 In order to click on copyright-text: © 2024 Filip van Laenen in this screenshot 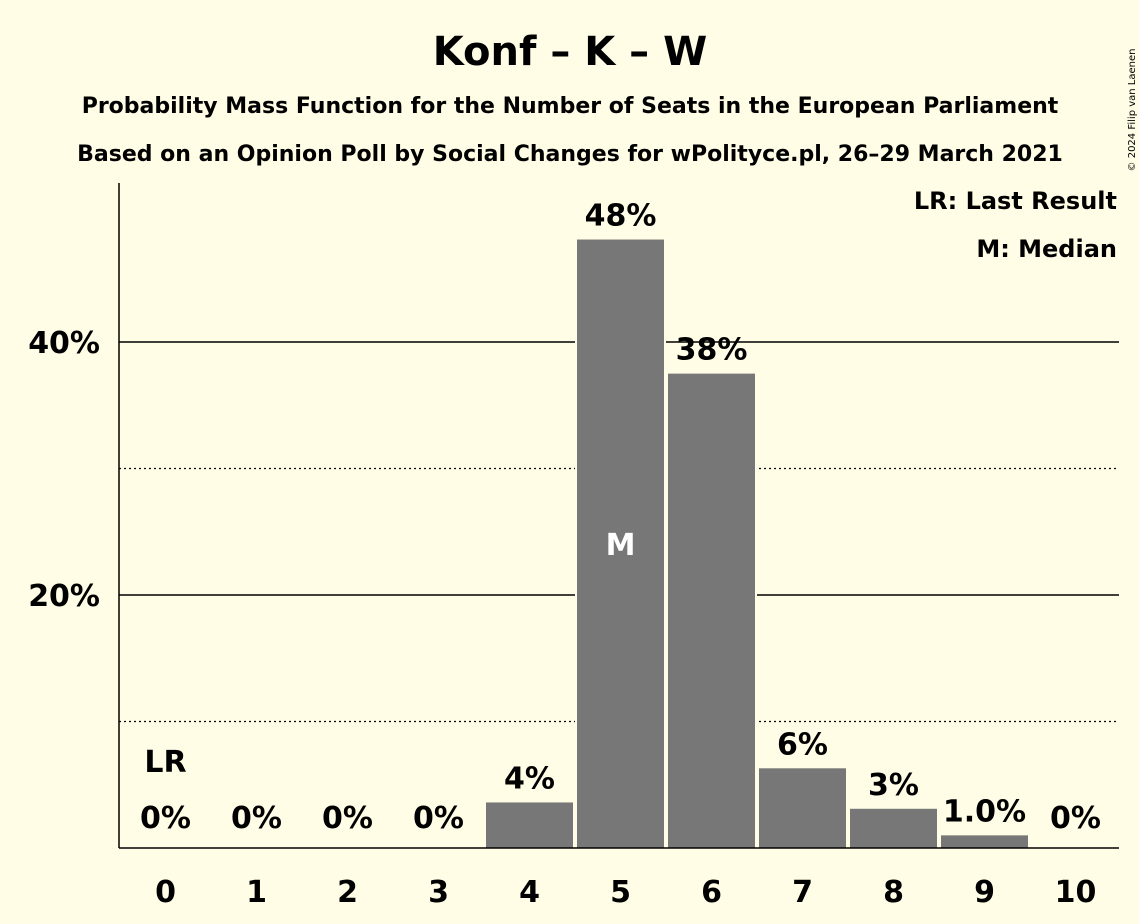, I will do `click(1132, 110)`.